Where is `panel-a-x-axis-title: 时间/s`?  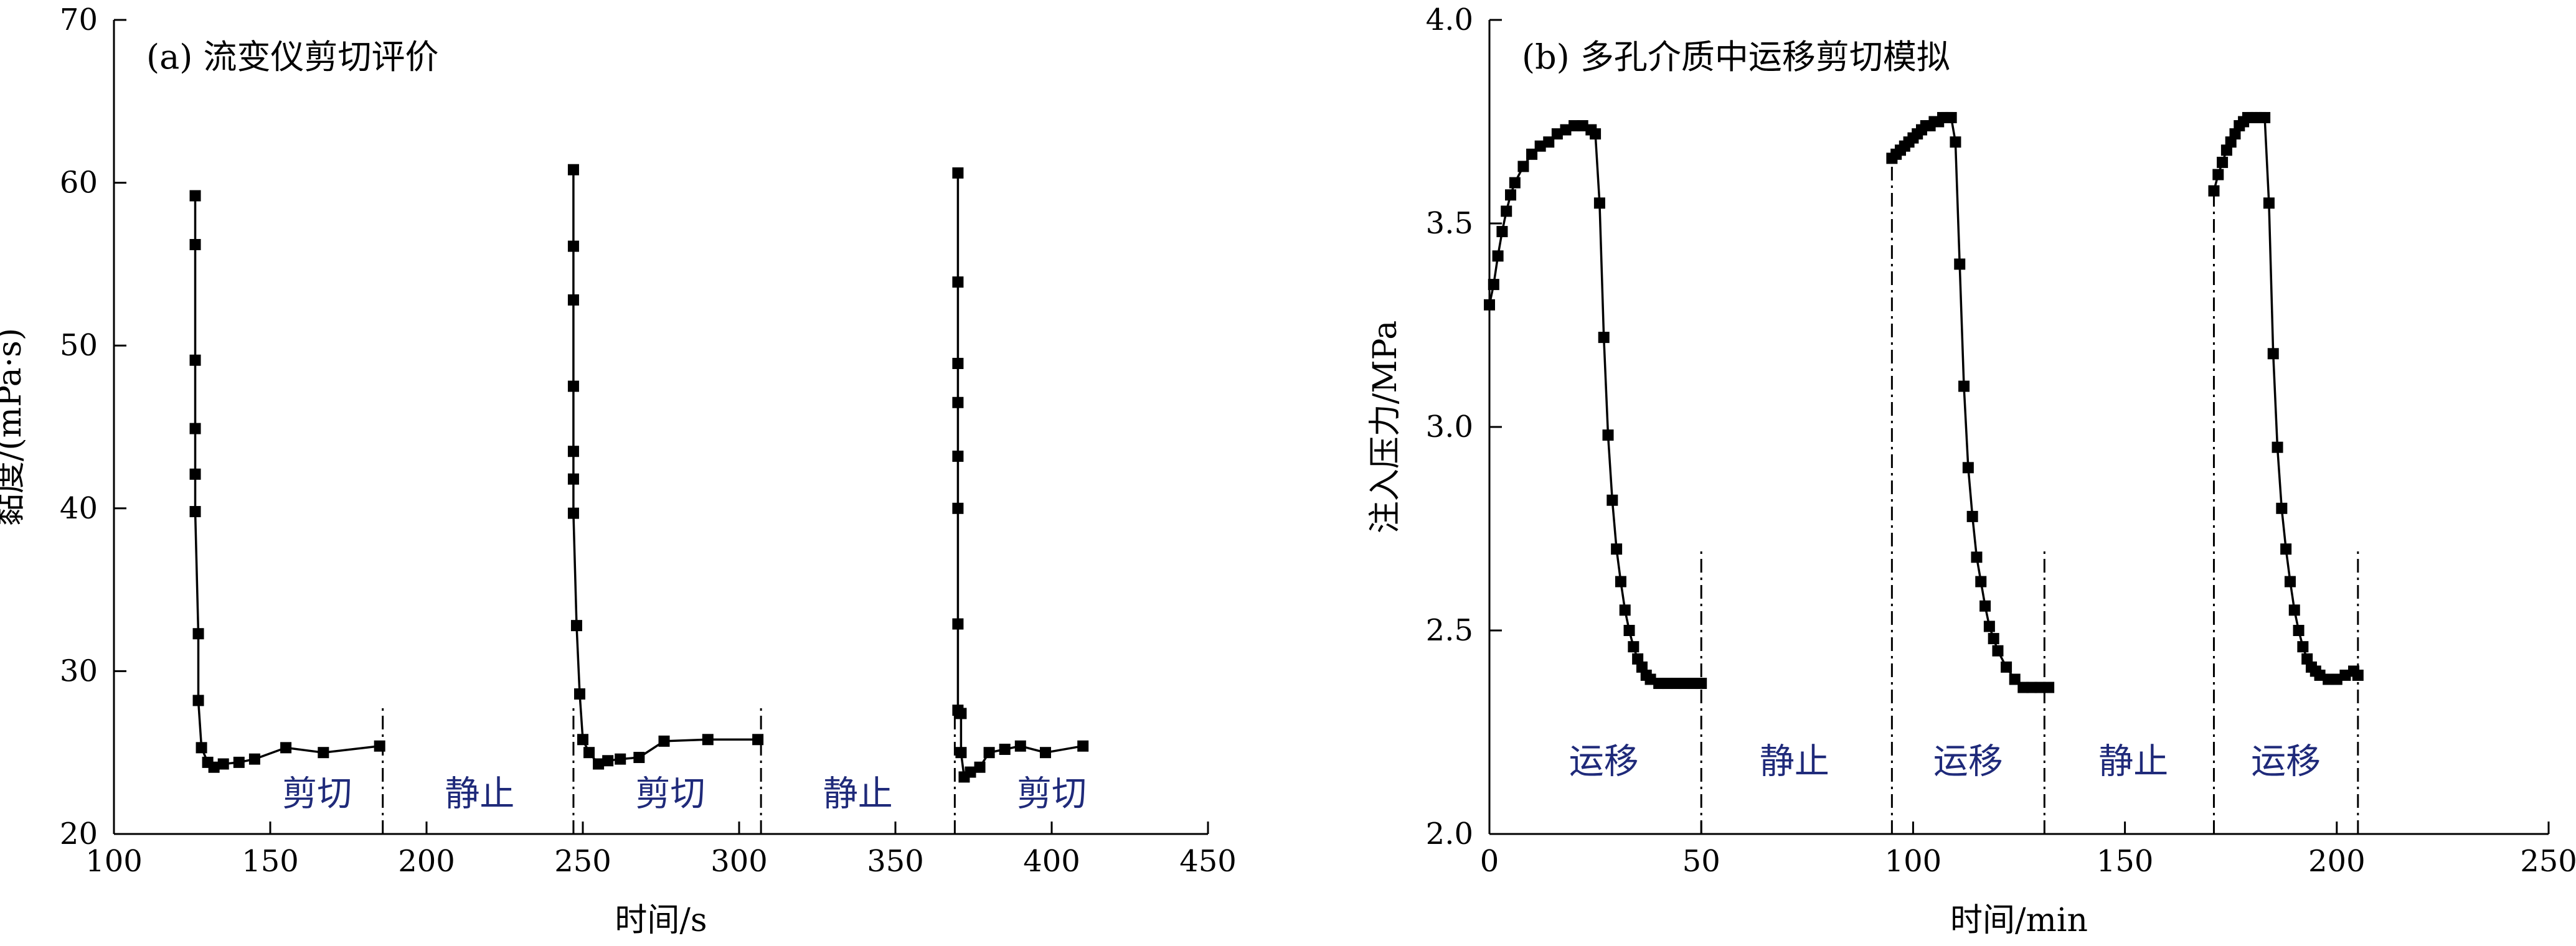
panel-a-x-axis-title: 时间/s is located at coordinates (661, 920).